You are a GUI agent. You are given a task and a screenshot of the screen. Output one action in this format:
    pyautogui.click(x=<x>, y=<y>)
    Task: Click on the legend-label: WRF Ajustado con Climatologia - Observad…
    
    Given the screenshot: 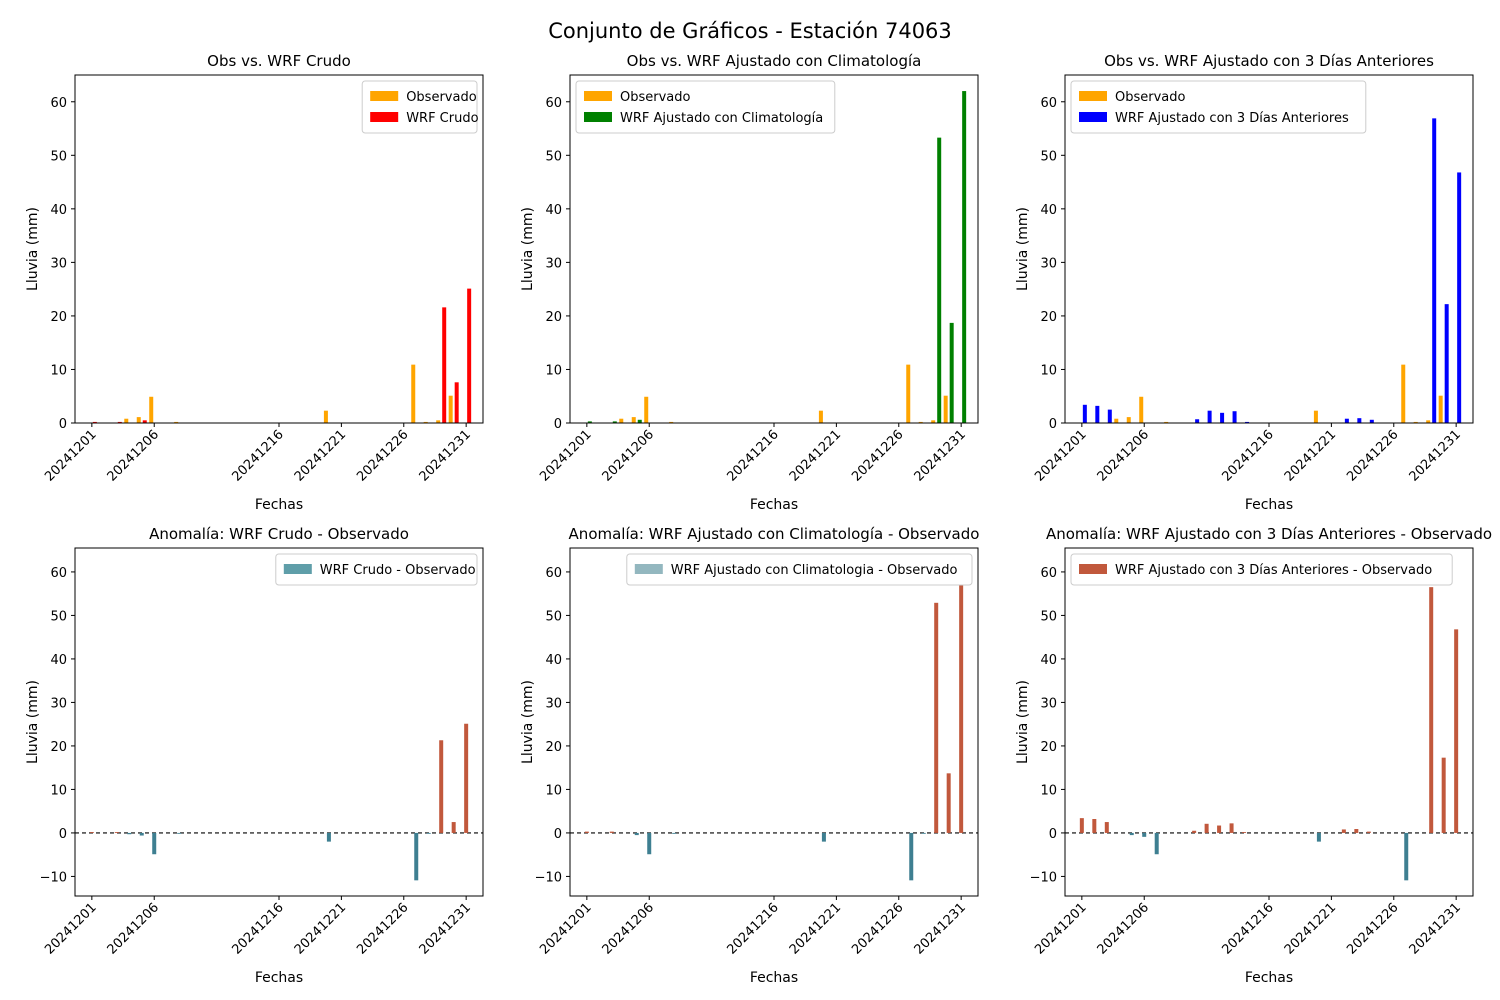 What is the action you would take?
    pyautogui.click(x=814, y=570)
    